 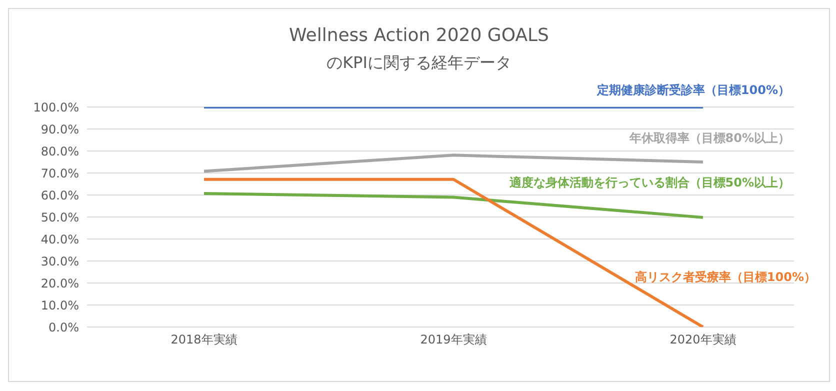 What do you see at coordinates (204, 339) in the screenshot?
I see `x-tick-label: 2018年実績` at bounding box center [204, 339].